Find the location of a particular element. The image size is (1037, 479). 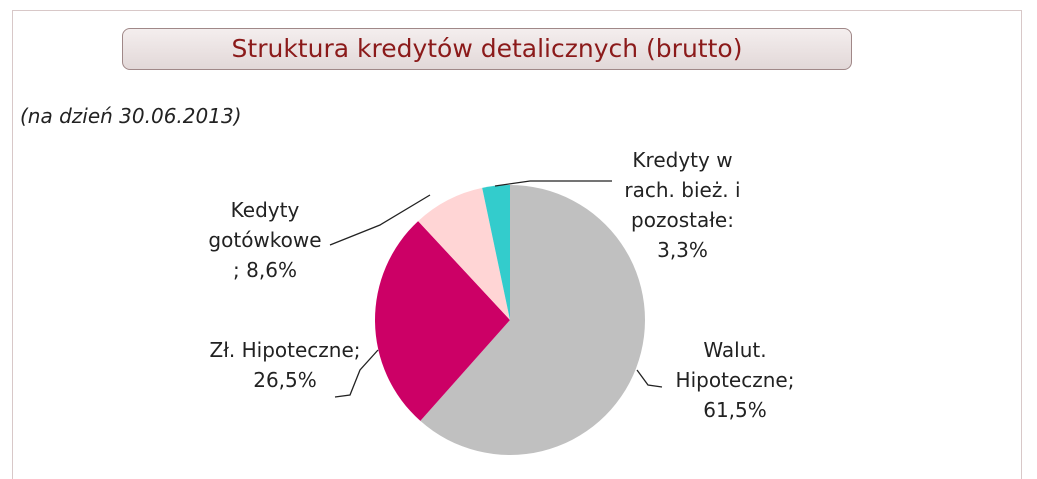

data-label: Kedyty gotówkowe ; 8,6% is located at coordinates (265, 240).